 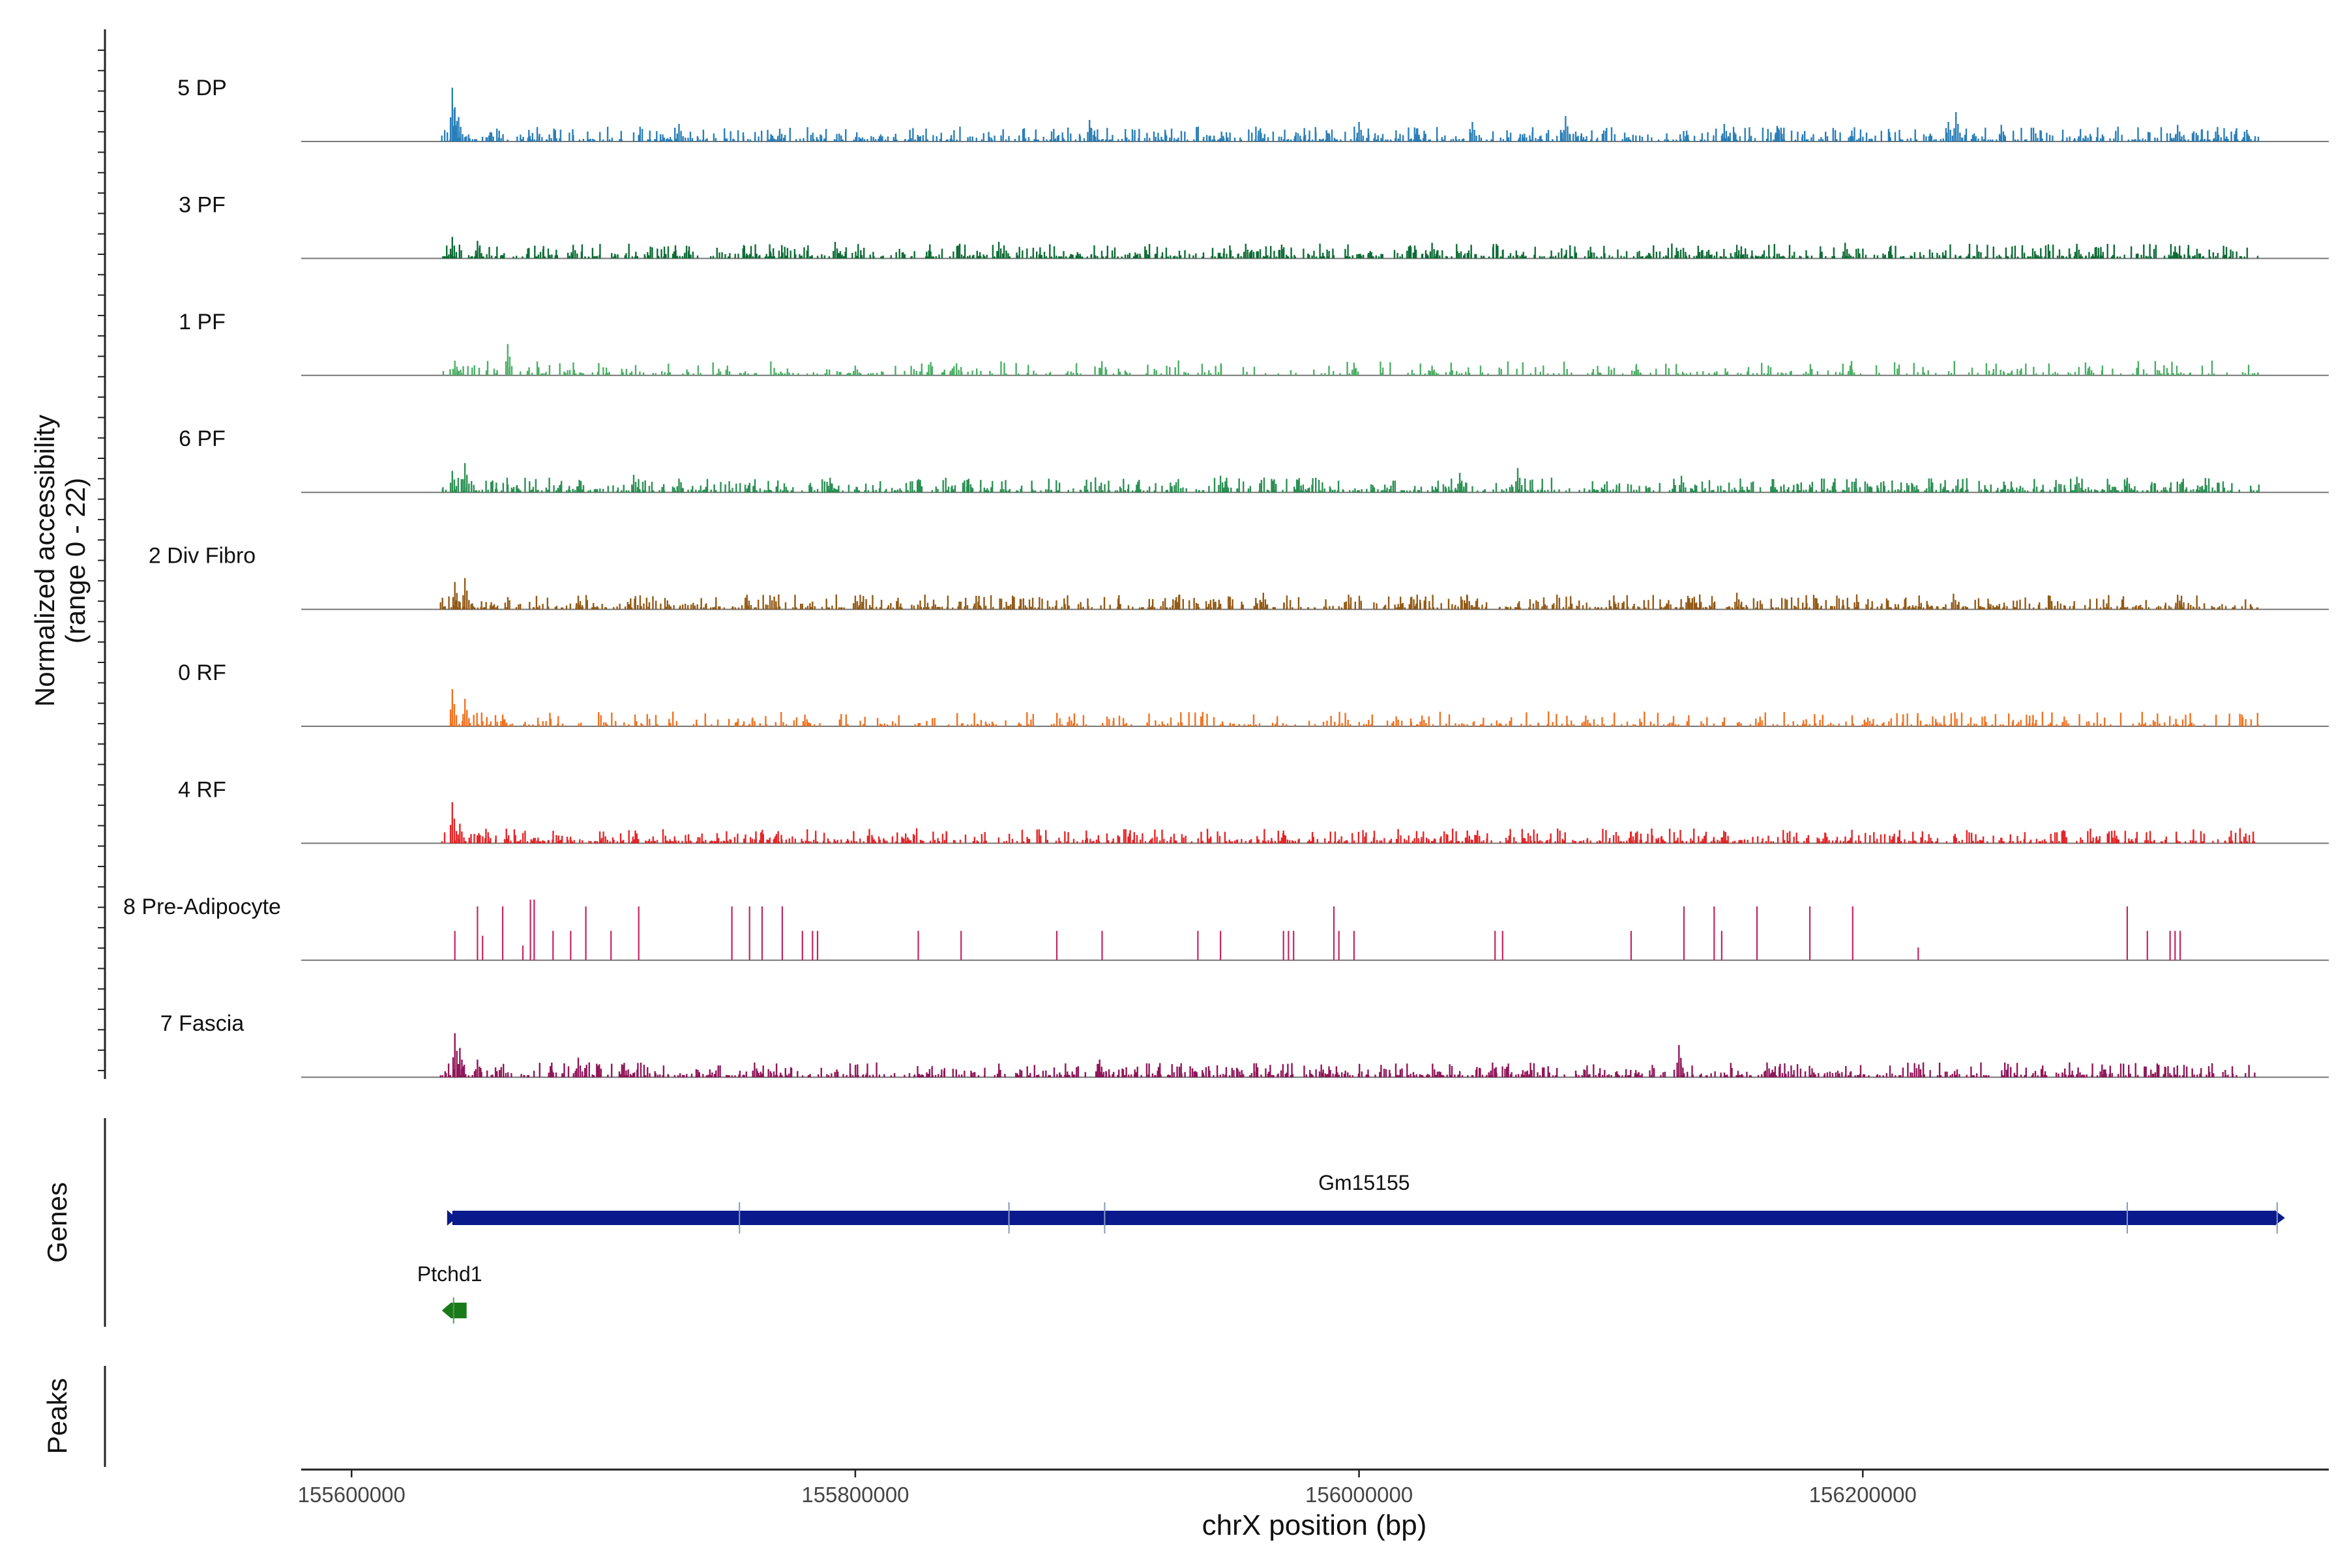 What do you see at coordinates (202, 907) in the screenshot?
I see `track-label: 8 Pre-Adipocyte` at bounding box center [202, 907].